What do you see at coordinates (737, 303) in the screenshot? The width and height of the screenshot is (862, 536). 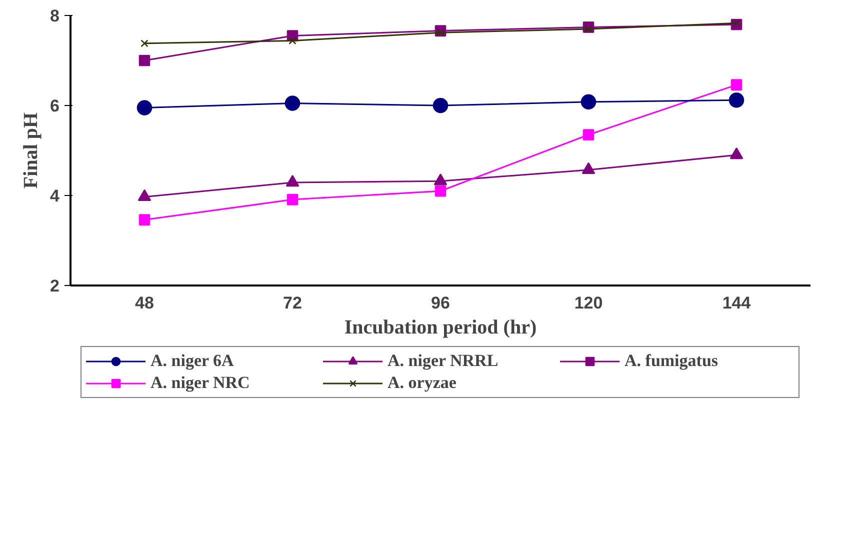 I see `x-tick-label: 144` at bounding box center [737, 303].